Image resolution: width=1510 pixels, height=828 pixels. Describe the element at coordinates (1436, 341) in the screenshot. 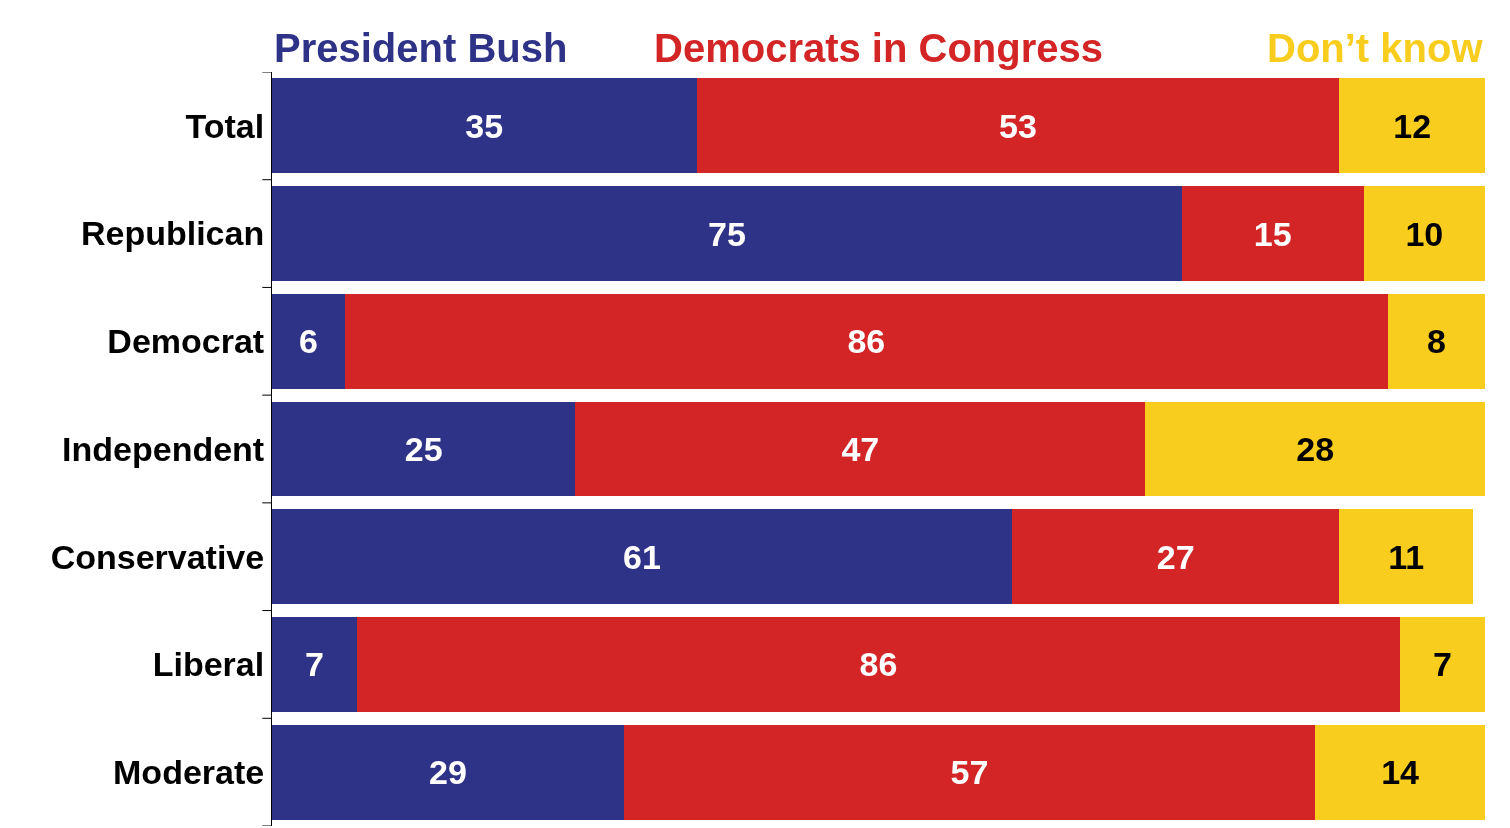

I see `data-label: 8` at that location.